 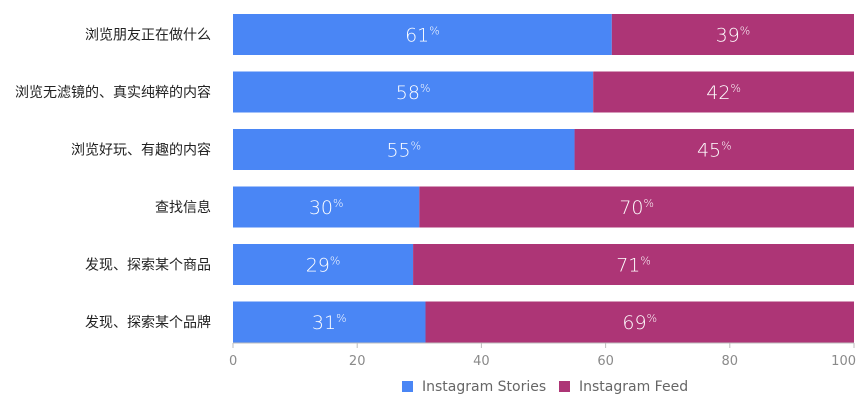 I want to click on data-label: 69%, so click(x=639, y=323).